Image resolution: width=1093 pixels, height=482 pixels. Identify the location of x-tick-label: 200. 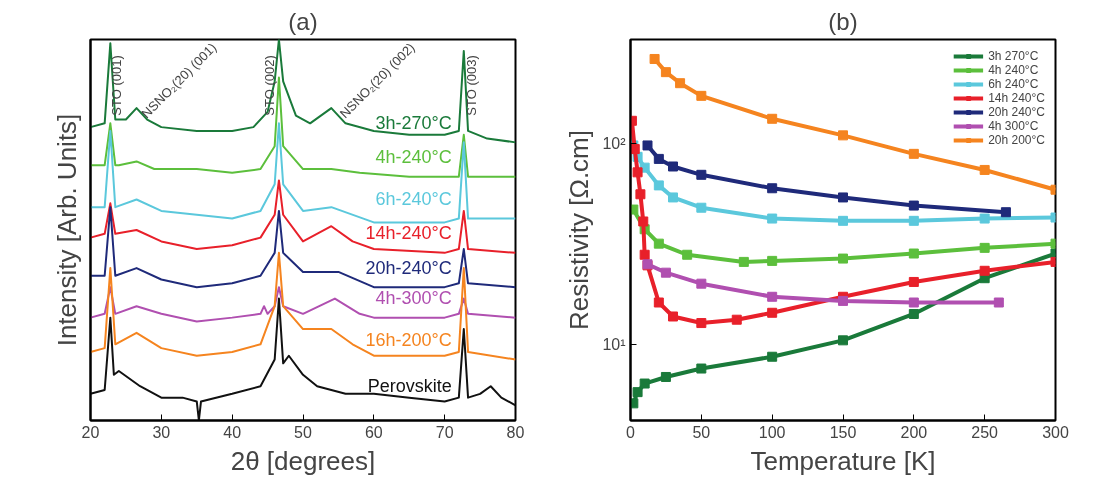
(914, 432).